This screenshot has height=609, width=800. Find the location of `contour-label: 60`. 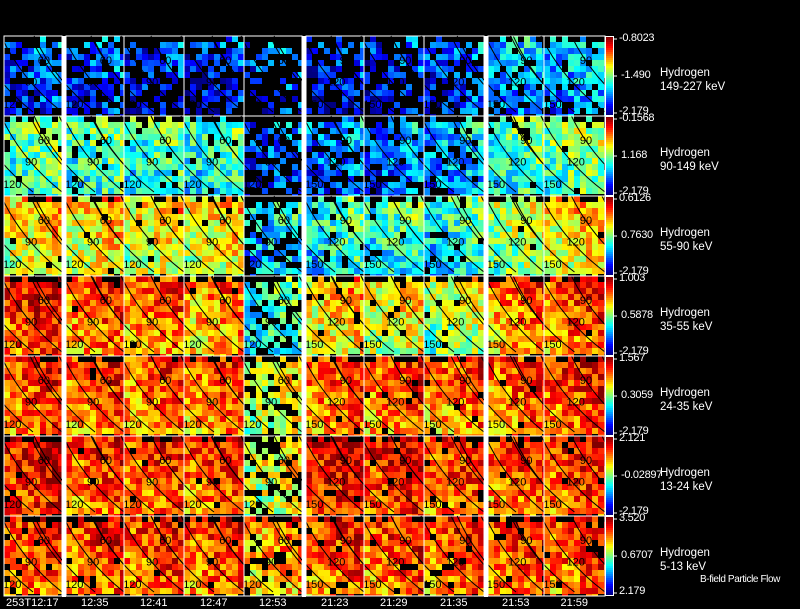

contour-label: 60 is located at coordinates (44, 301).